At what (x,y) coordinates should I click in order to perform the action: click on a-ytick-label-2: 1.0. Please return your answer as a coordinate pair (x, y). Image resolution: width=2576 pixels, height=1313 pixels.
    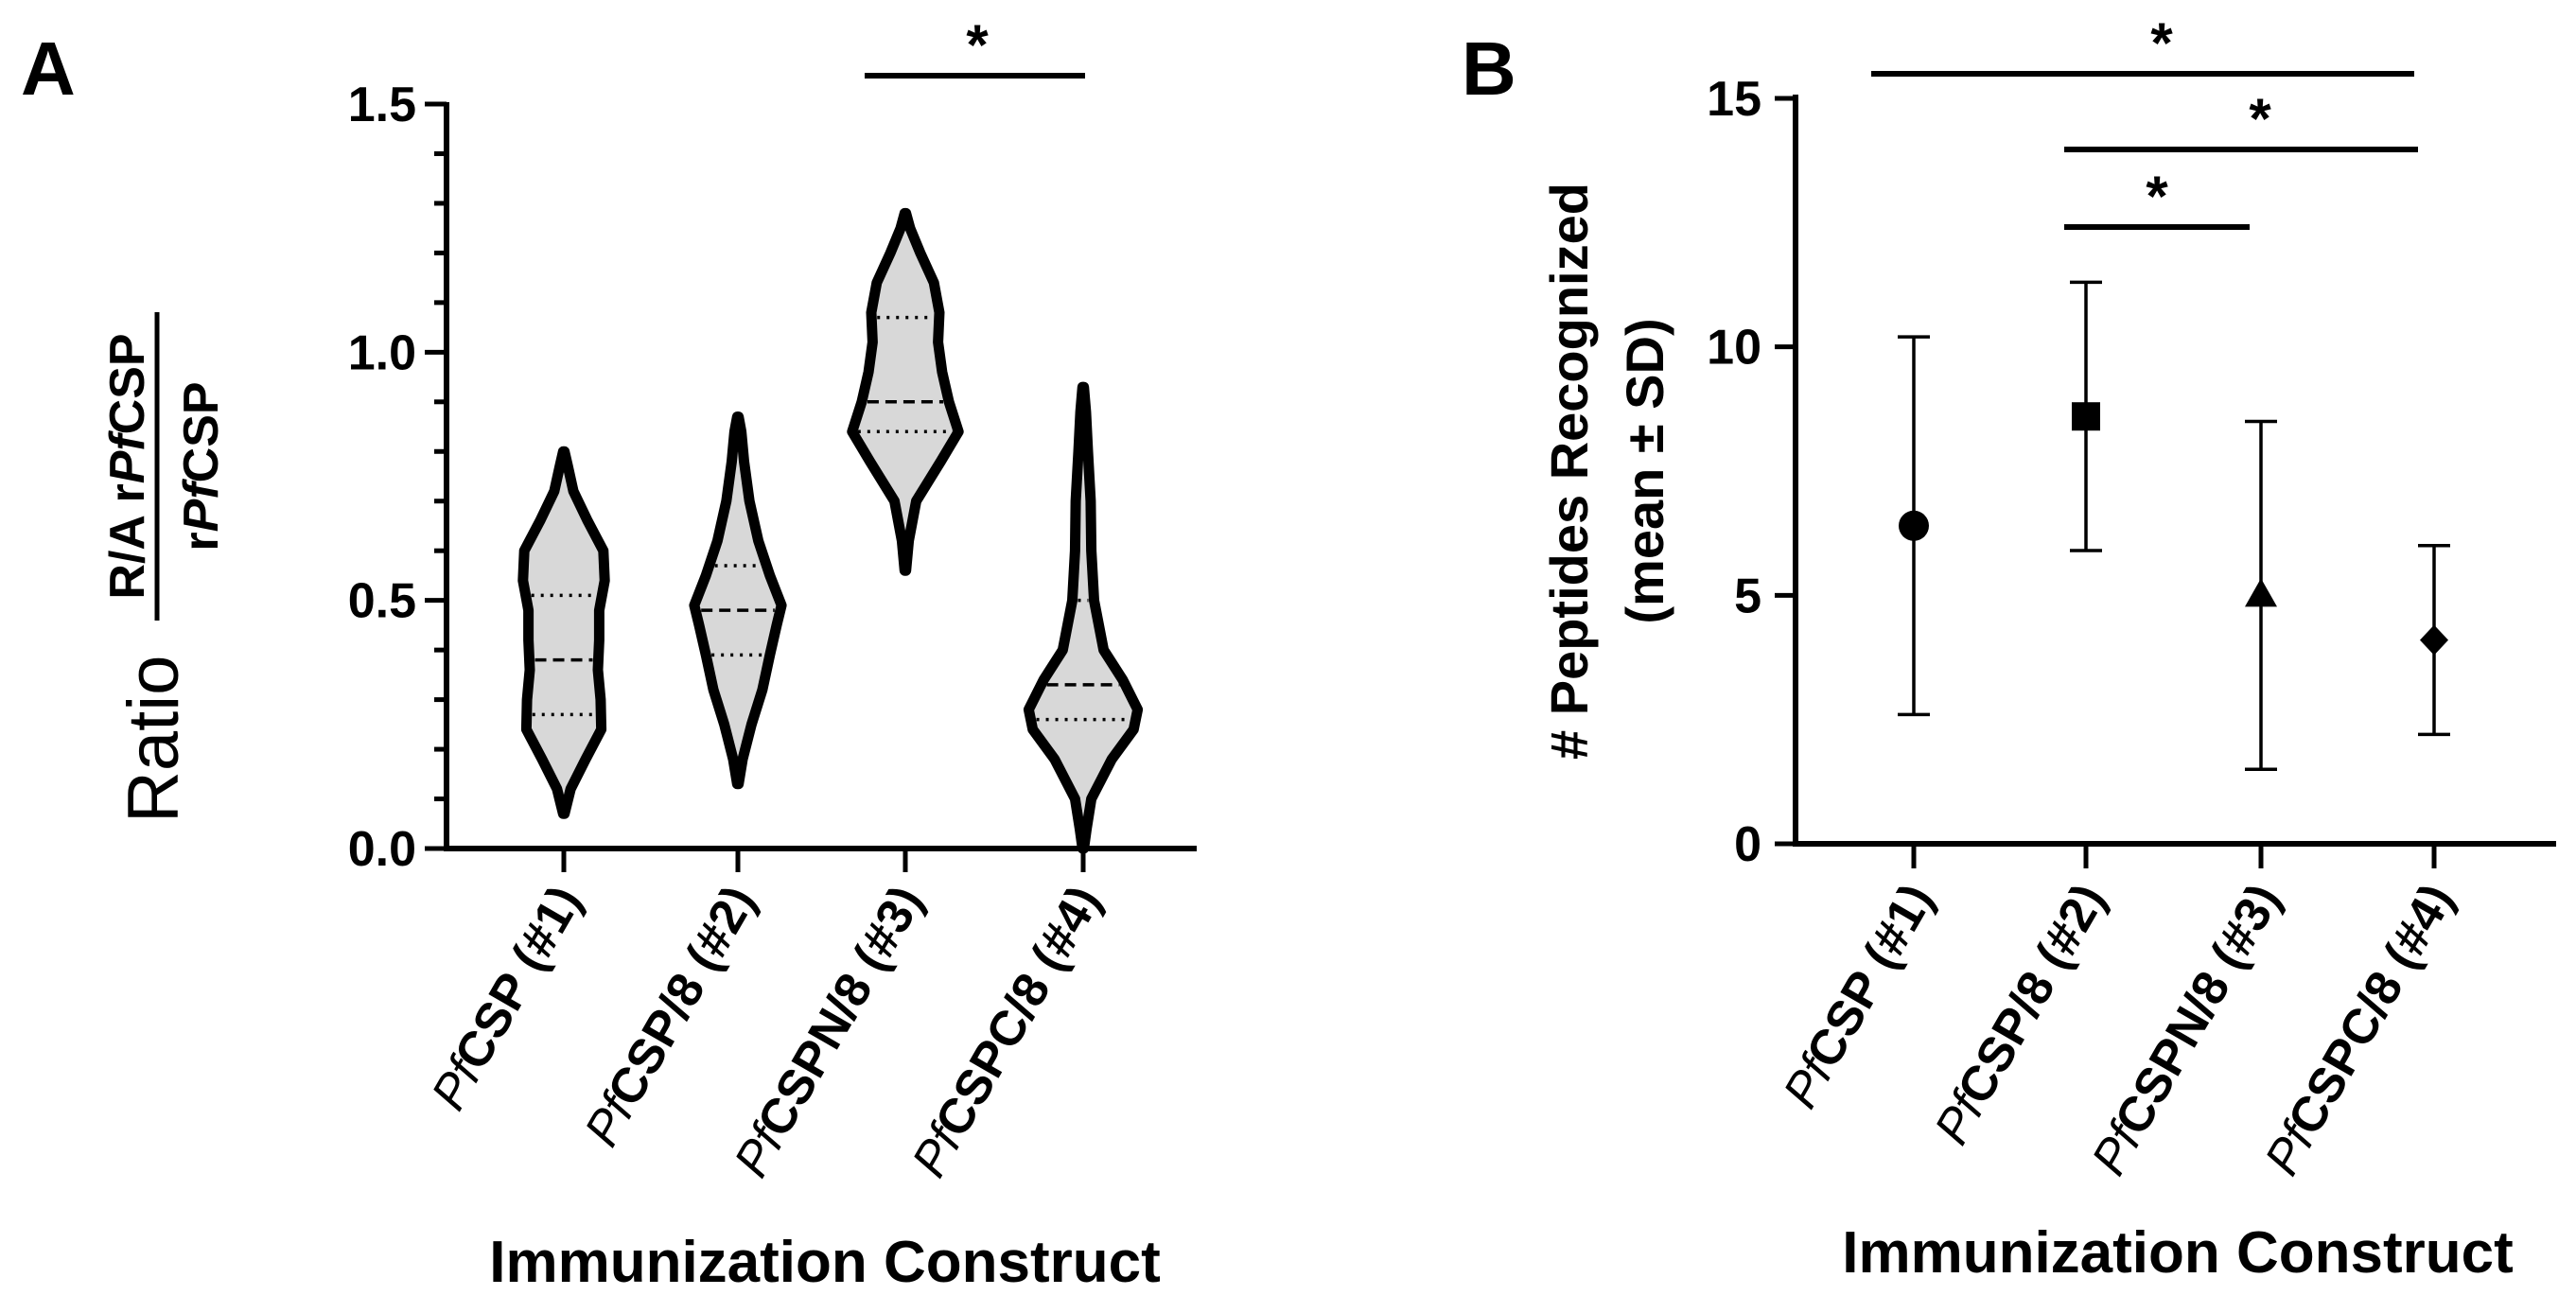
    Looking at the image, I should click on (382, 352).